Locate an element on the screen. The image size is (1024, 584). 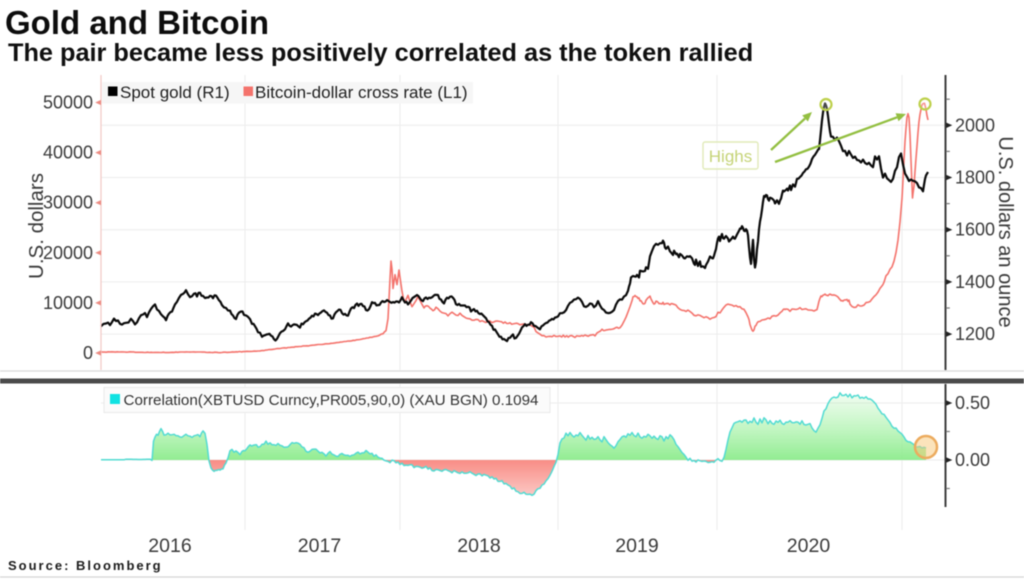
svg-text: 2016 is located at coordinates (169, 546).